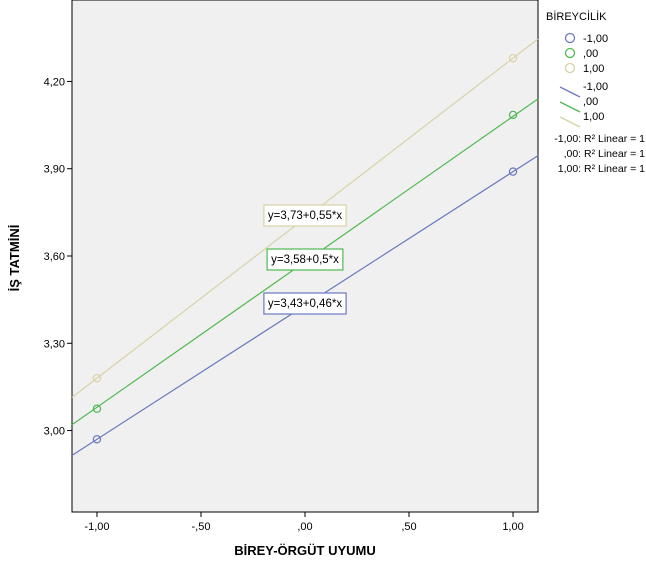 This screenshot has height=565, width=646. I want to click on equation-text-2: y=3,73+0,55*x, so click(305, 216).